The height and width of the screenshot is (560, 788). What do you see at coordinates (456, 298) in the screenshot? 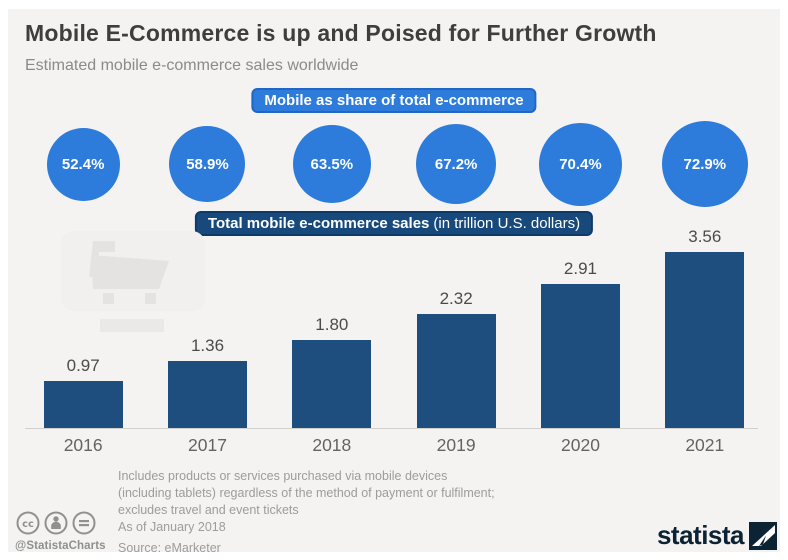
I see `bar-value-2019: 2.32` at bounding box center [456, 298].